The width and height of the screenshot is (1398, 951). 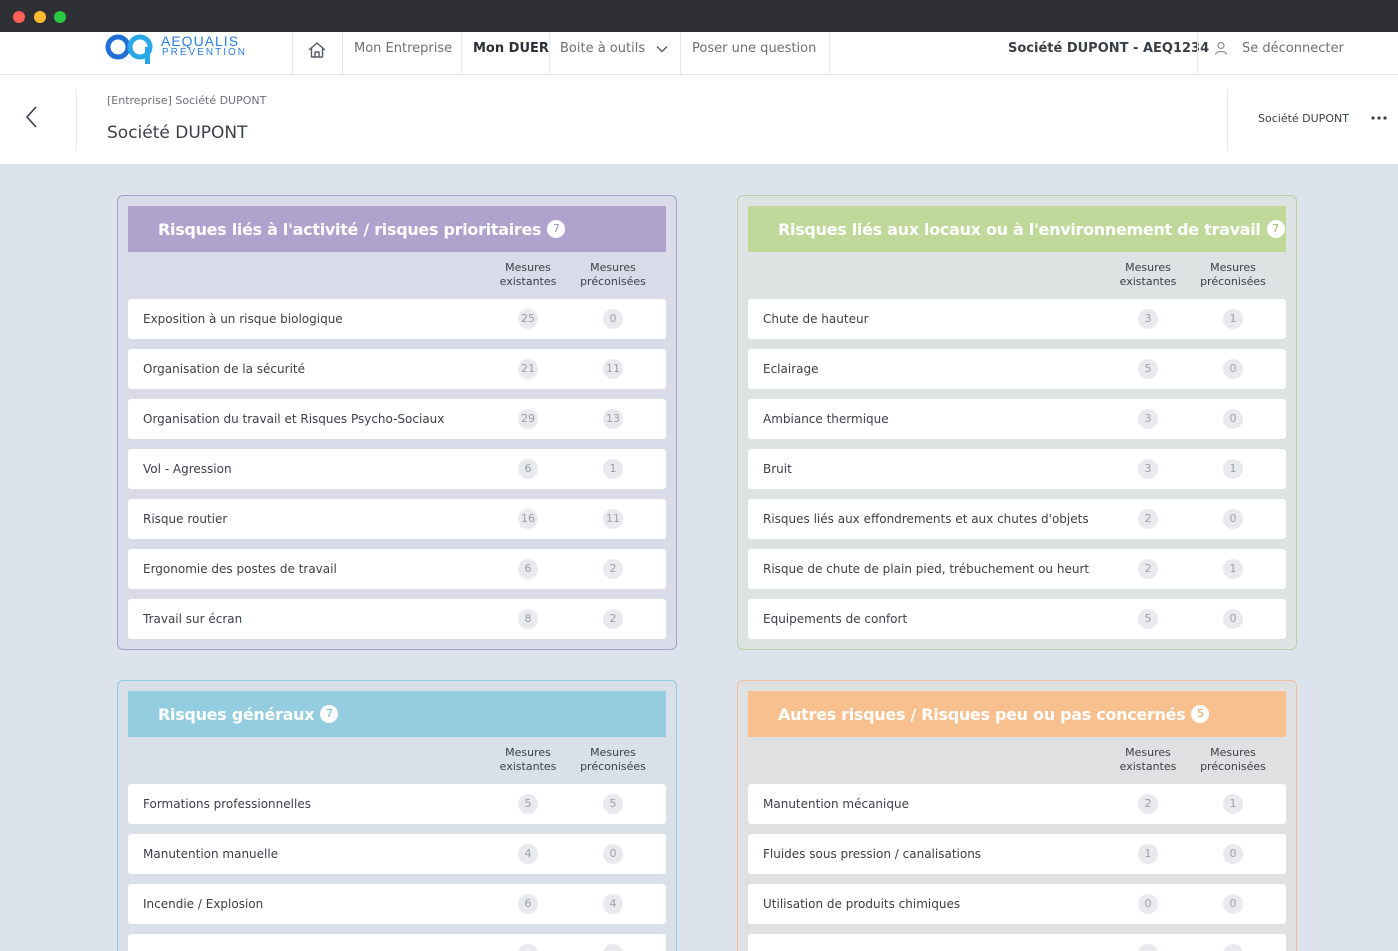 I want to click on risk-row: Incendie / Explosion 6 4, so click(x=397, y=904).